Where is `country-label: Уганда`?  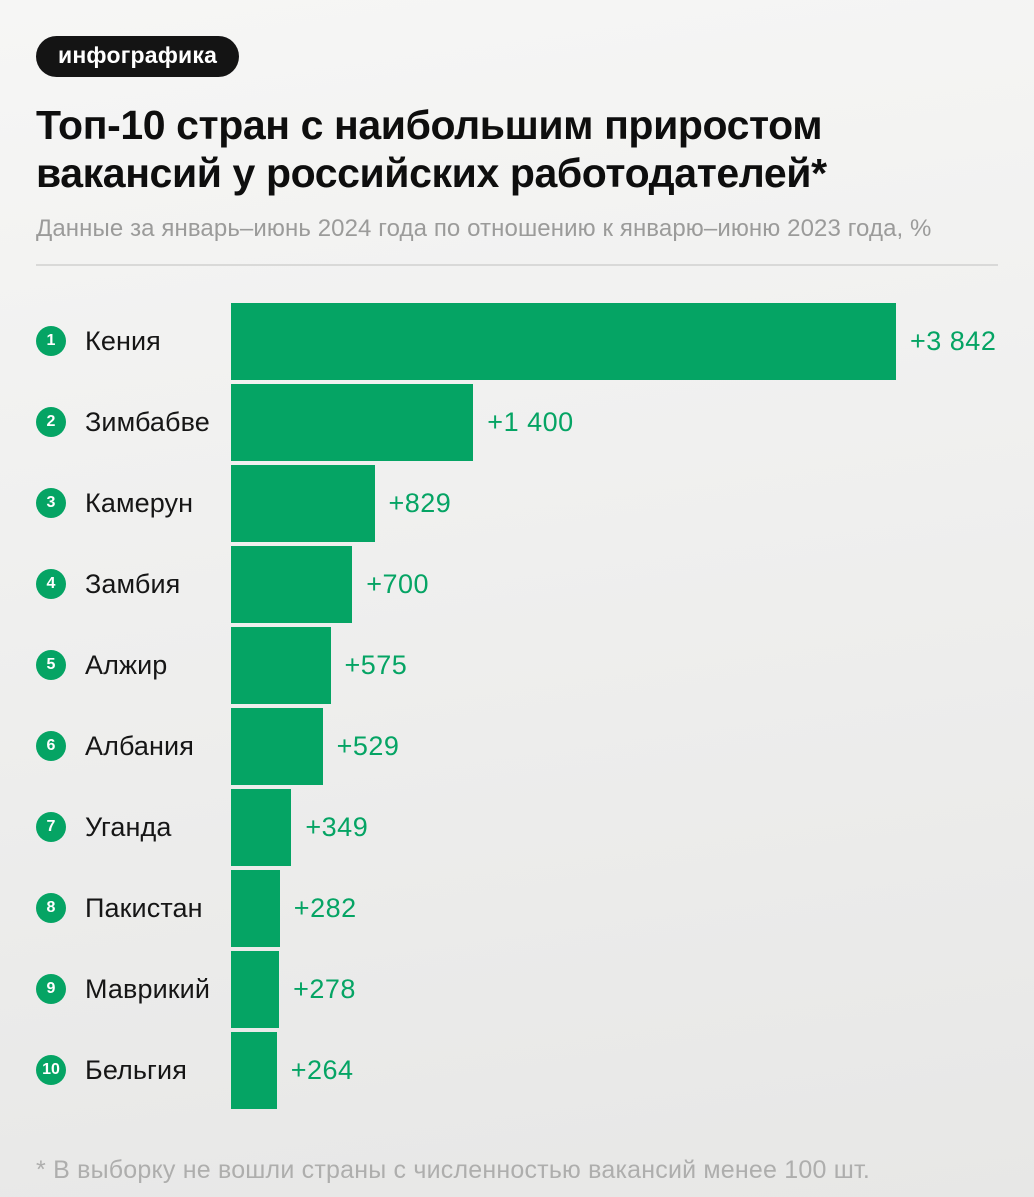 country-label: Уганда is located at coordinates (128, 826).